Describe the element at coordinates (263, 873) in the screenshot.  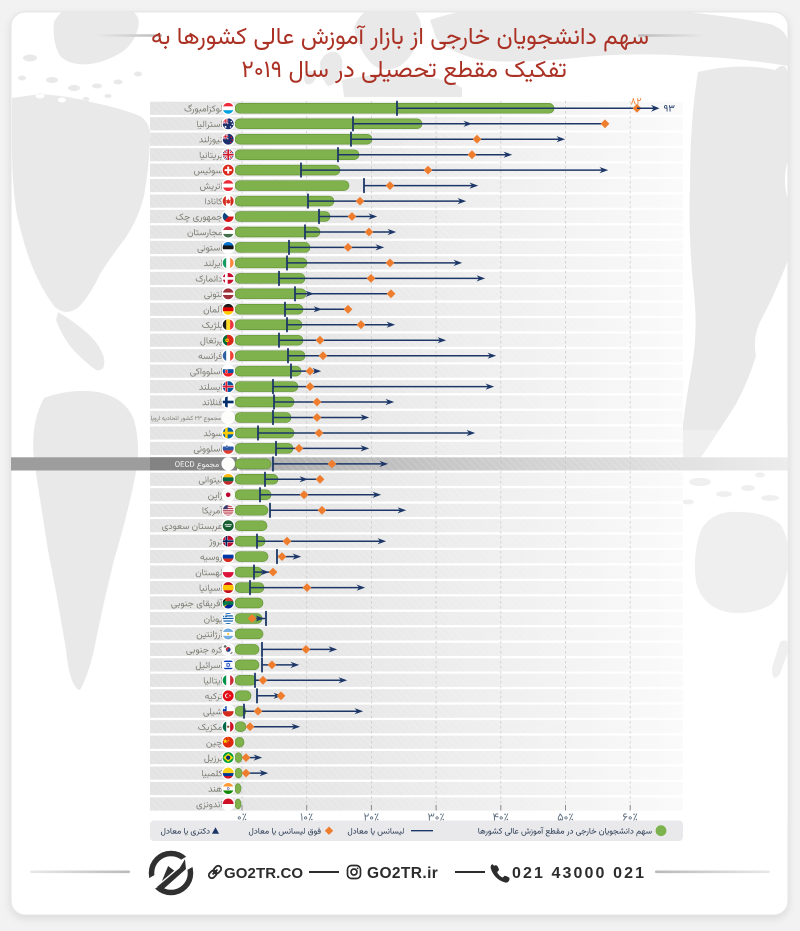
I see `svg-text: GO2TR.CO` at that location.